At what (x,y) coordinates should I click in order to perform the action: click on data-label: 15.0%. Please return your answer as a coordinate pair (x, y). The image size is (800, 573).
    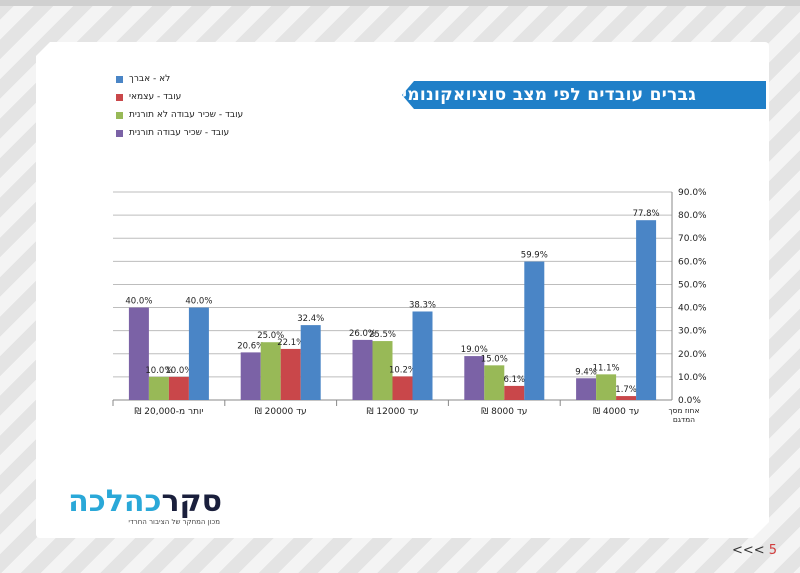
    Looking at the image, I should click on (494, 359).